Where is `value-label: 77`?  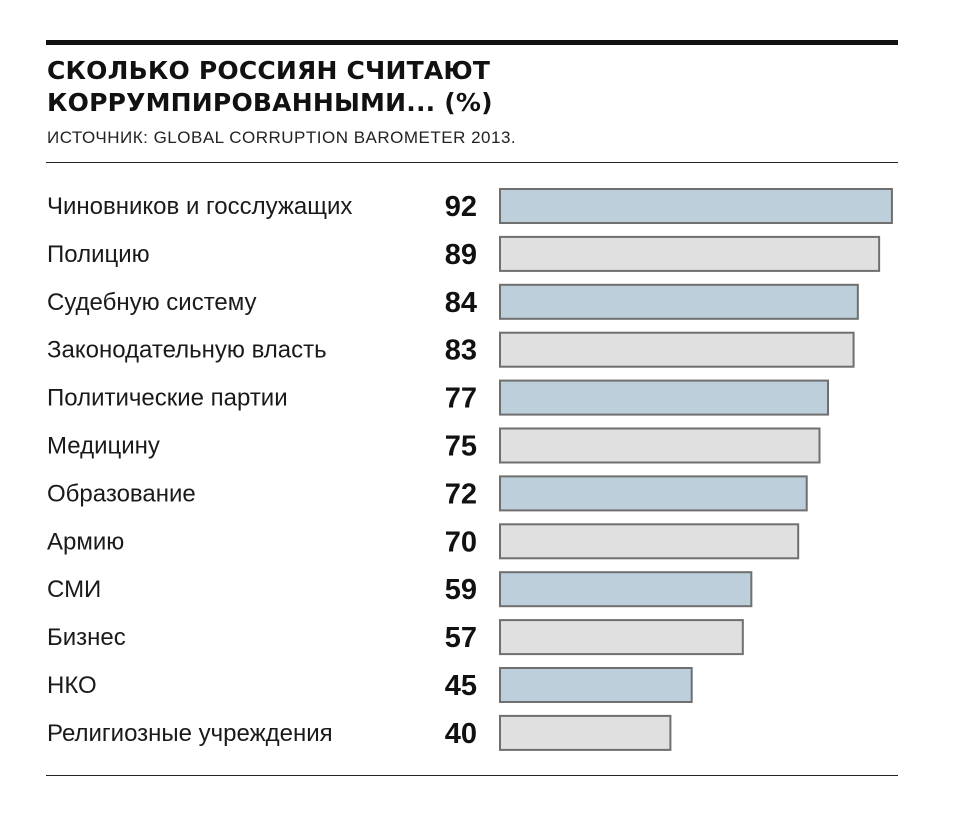 value-label: 77 is located at coordinates (461, 399).